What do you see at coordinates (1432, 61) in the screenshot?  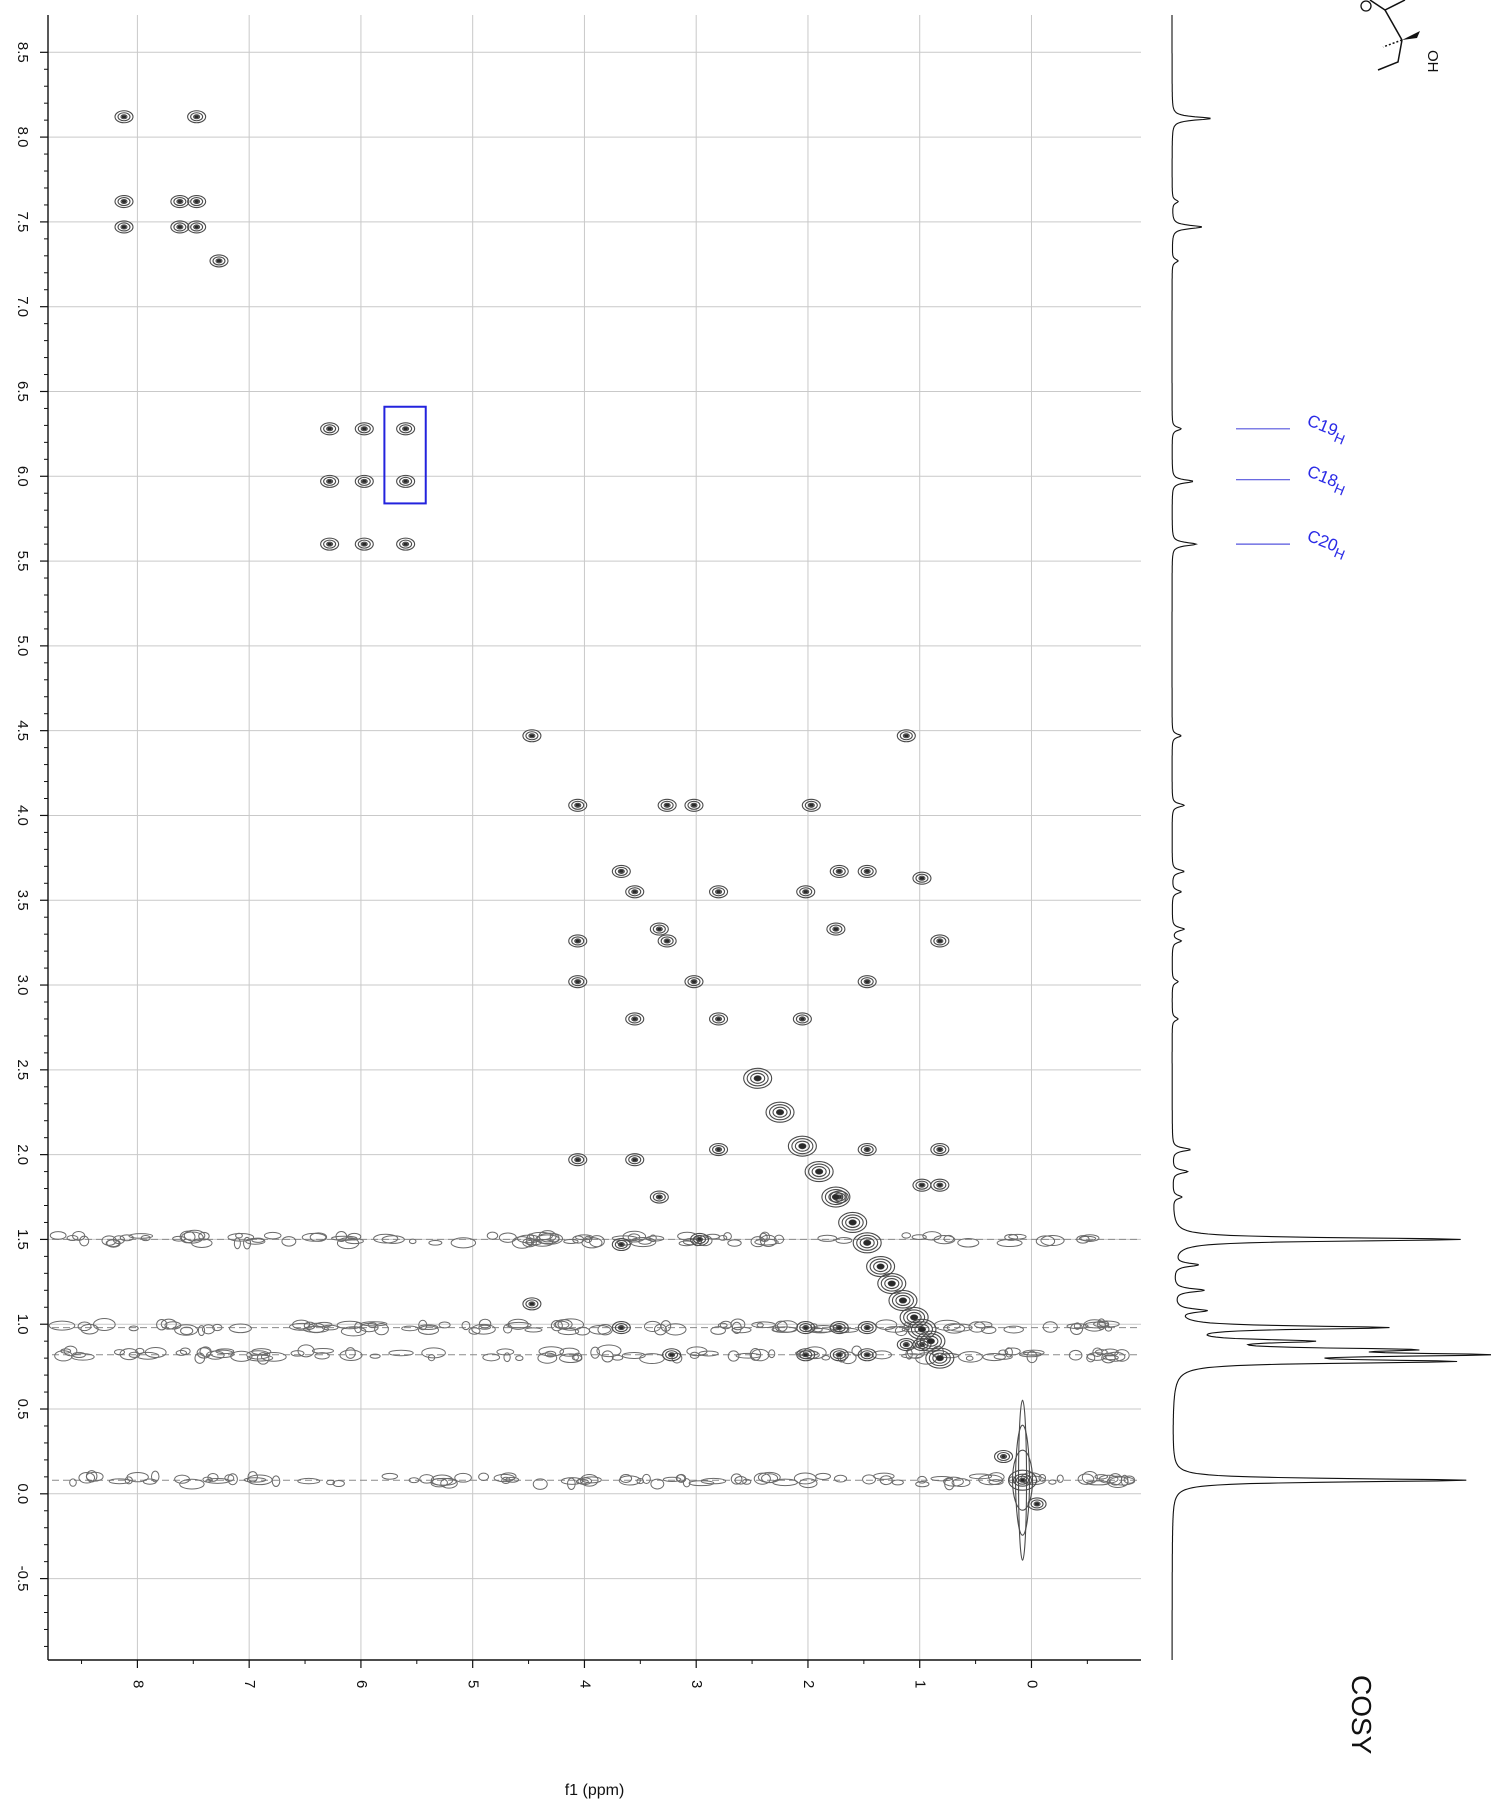 I see `hydroxyl-label: OH` at bounding box center [1432, 61].